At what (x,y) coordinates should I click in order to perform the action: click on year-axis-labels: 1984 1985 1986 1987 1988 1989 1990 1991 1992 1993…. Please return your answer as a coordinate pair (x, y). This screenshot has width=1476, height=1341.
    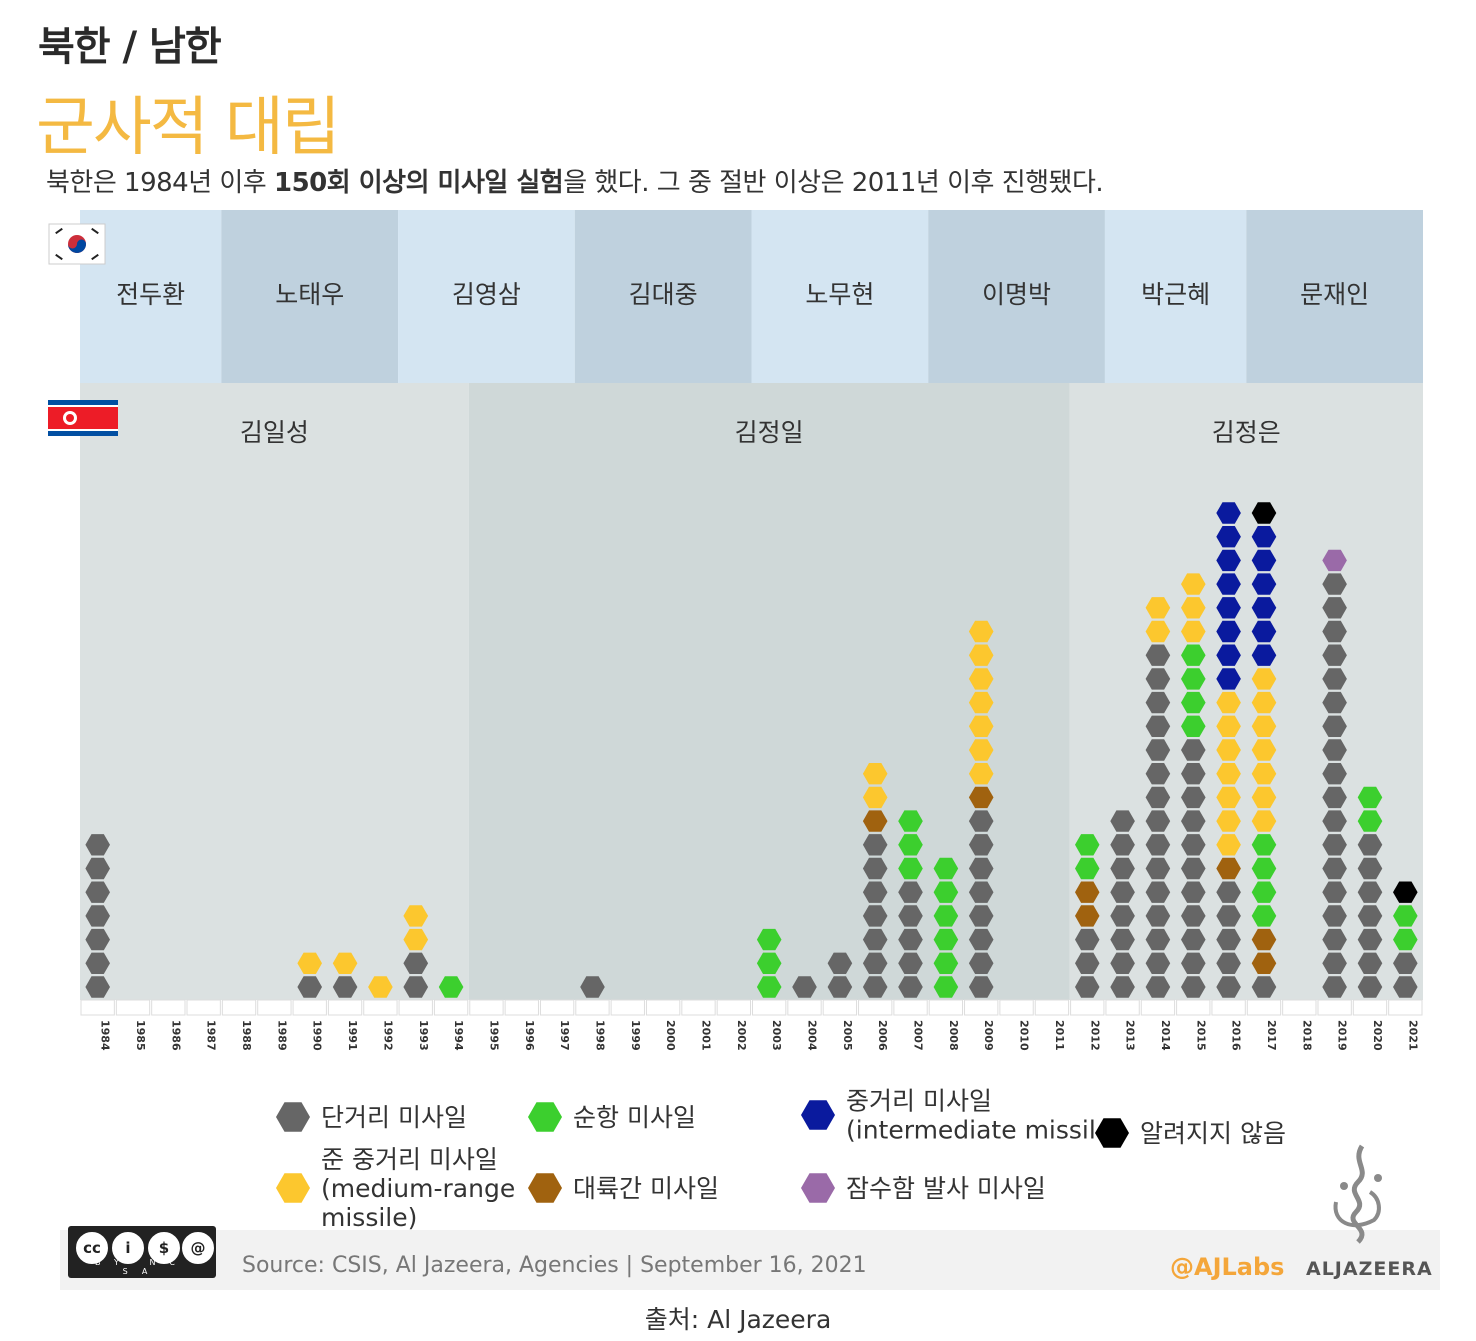
    Looking at the image, I should click on (759, 1035).